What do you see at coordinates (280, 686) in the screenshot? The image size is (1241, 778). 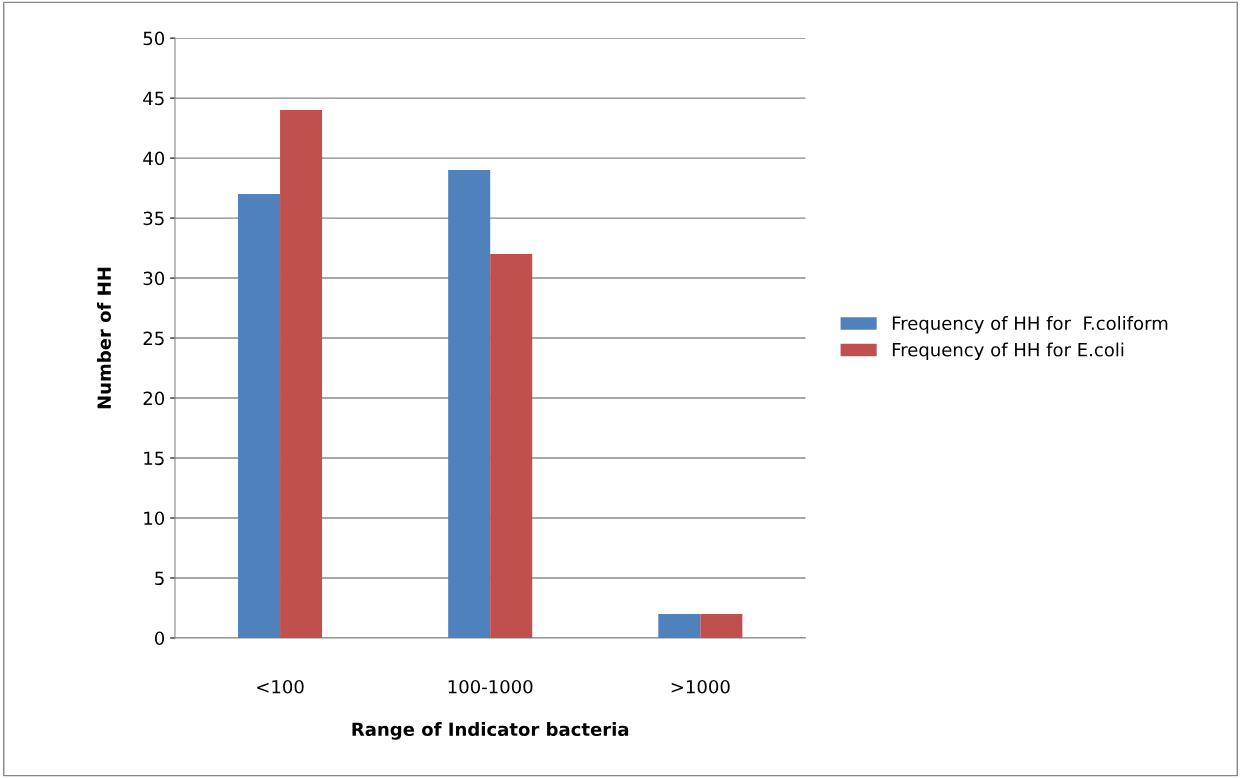 I see `x-tick-label: <100` at bounding box center [280, 686].